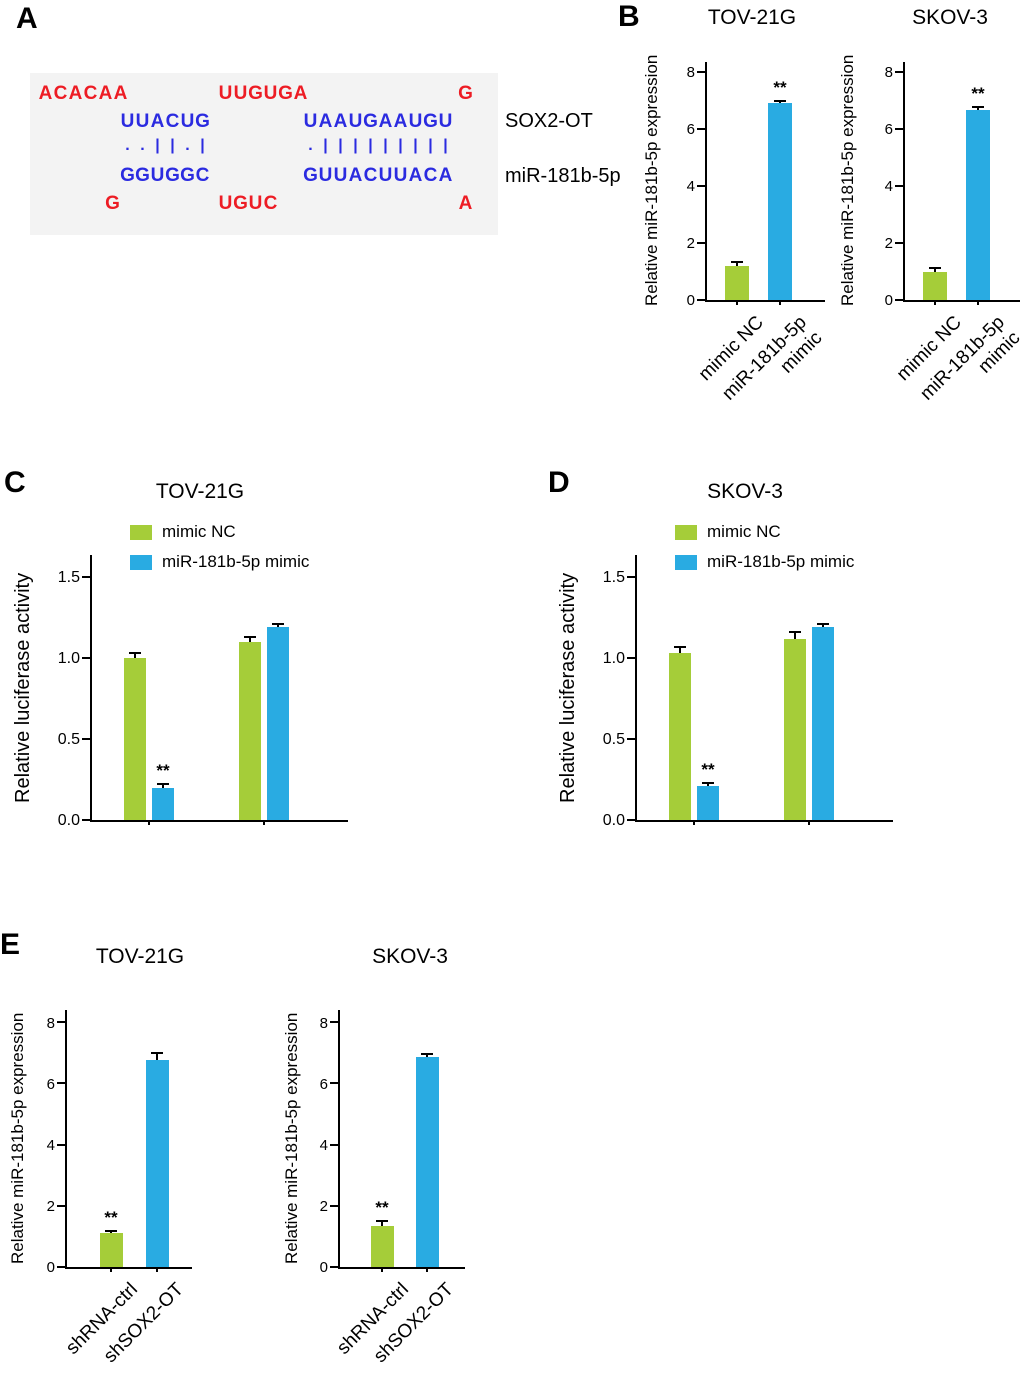 The image size is (1020, 1373). What do you see at coordinates (291, 1138) in the screenshot?
I see `y-axis-label: Relative miR-181b-5p expression` at bounding box center [291, 1138].